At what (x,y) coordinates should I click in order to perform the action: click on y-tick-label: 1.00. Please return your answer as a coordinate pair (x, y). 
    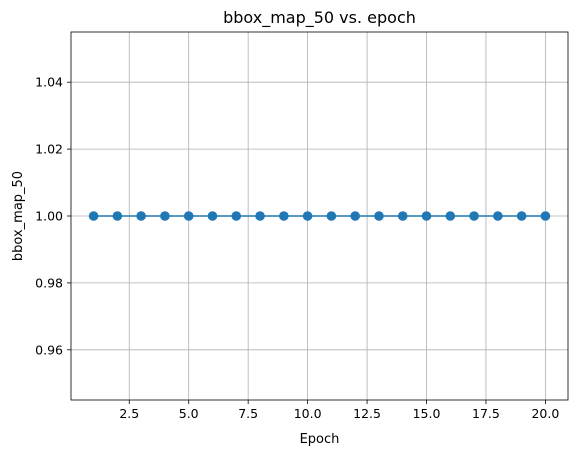
    Looking at the image, I should click on (49, 216).